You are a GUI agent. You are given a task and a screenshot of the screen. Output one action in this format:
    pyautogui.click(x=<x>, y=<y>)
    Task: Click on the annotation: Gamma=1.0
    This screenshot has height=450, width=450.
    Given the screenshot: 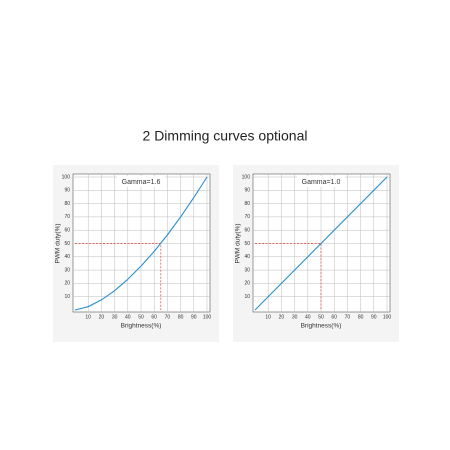 What is the action you would take?
    pyautogui.click(x=321, y=182)
    